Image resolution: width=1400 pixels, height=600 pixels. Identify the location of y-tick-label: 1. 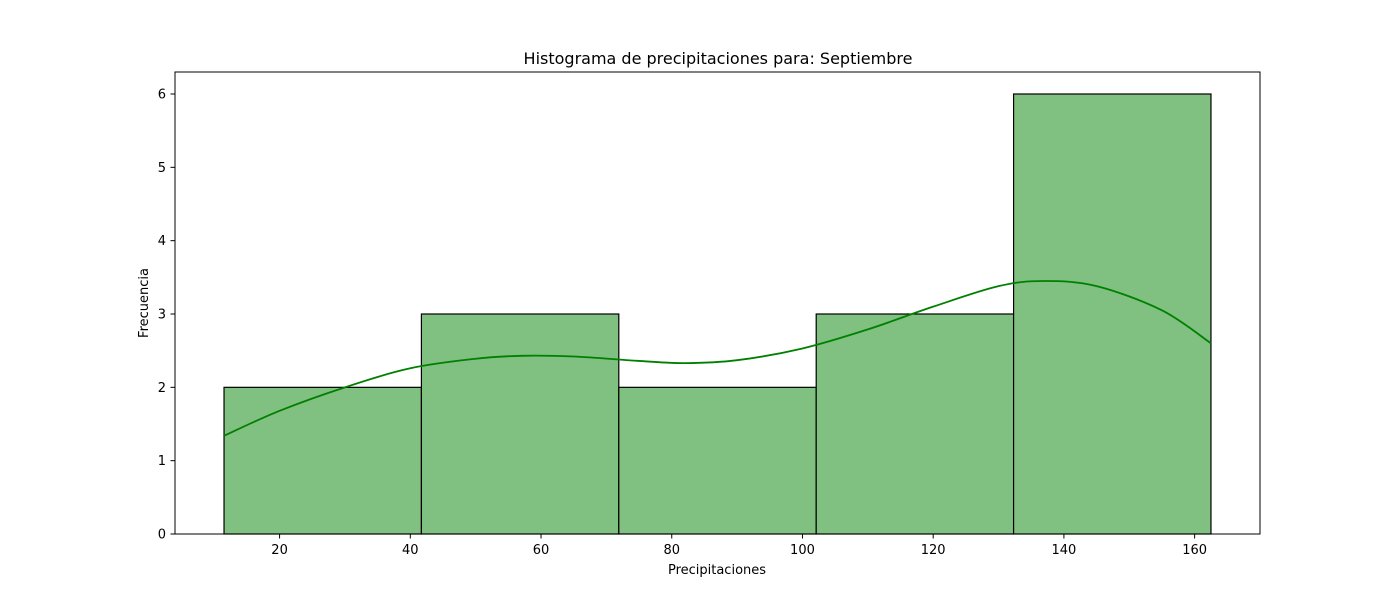
(162, 461).